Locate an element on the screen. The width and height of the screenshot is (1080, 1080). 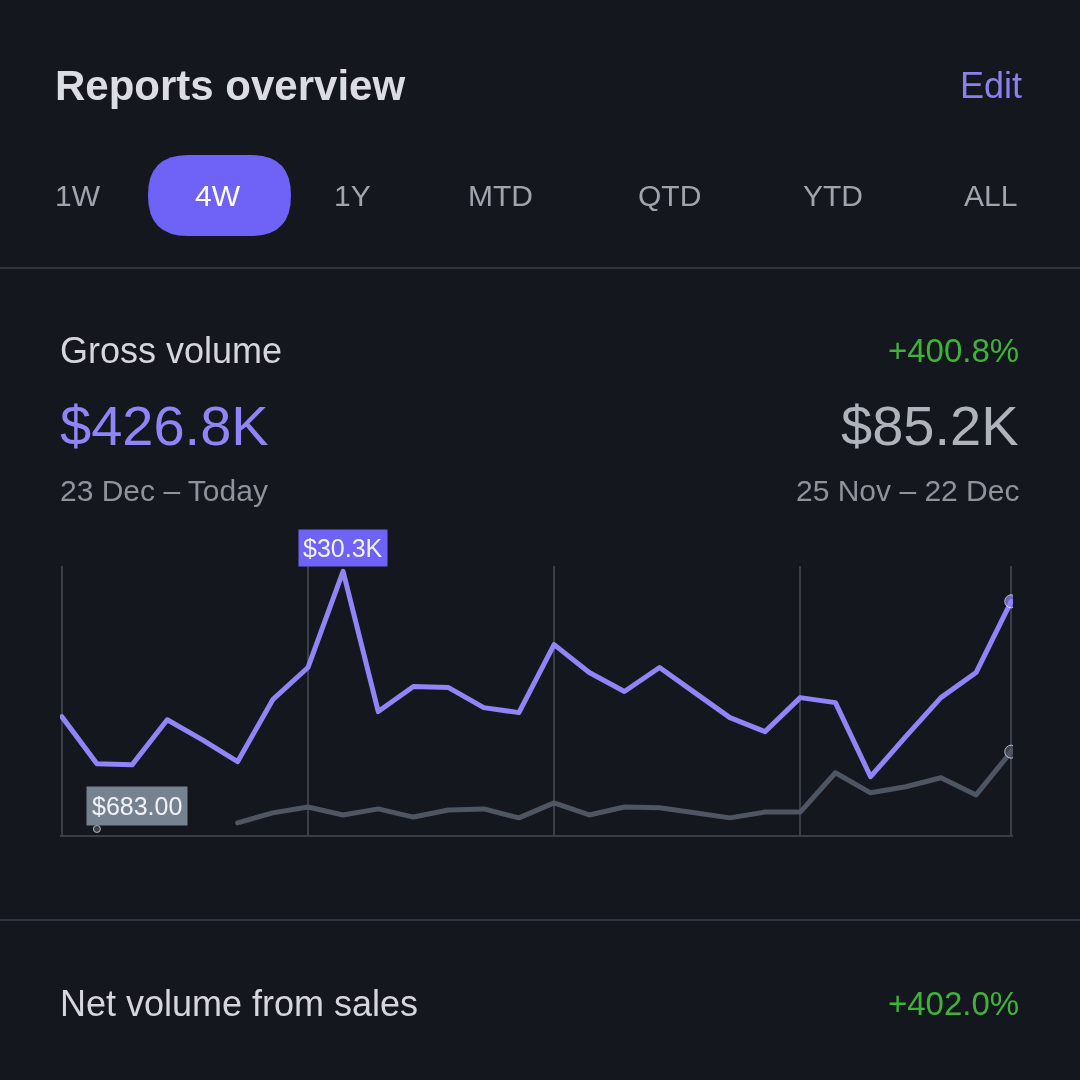
text: Edit is located at coordinates (991, 85).